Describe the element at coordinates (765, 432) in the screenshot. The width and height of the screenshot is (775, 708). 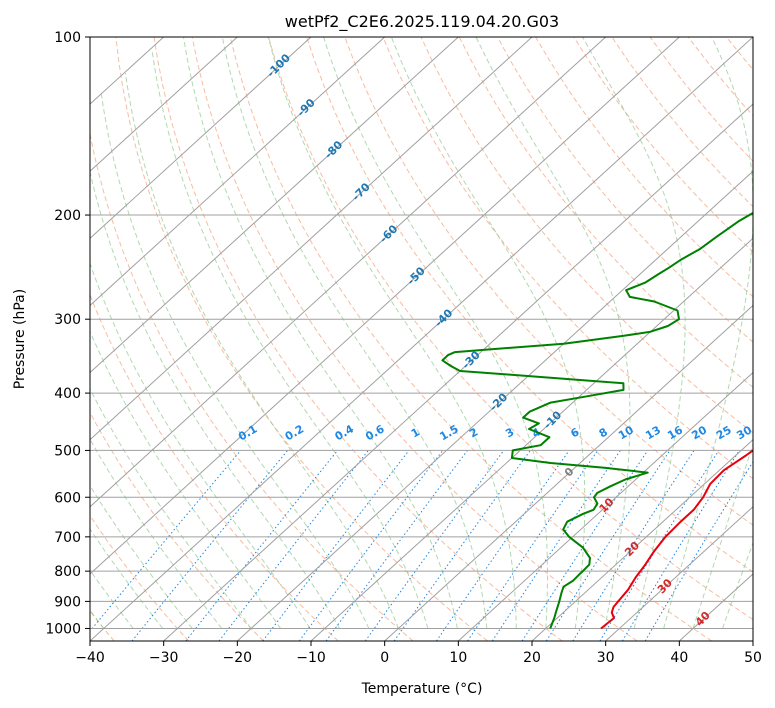
I see `mixing-ratio-label: 36` at that location.